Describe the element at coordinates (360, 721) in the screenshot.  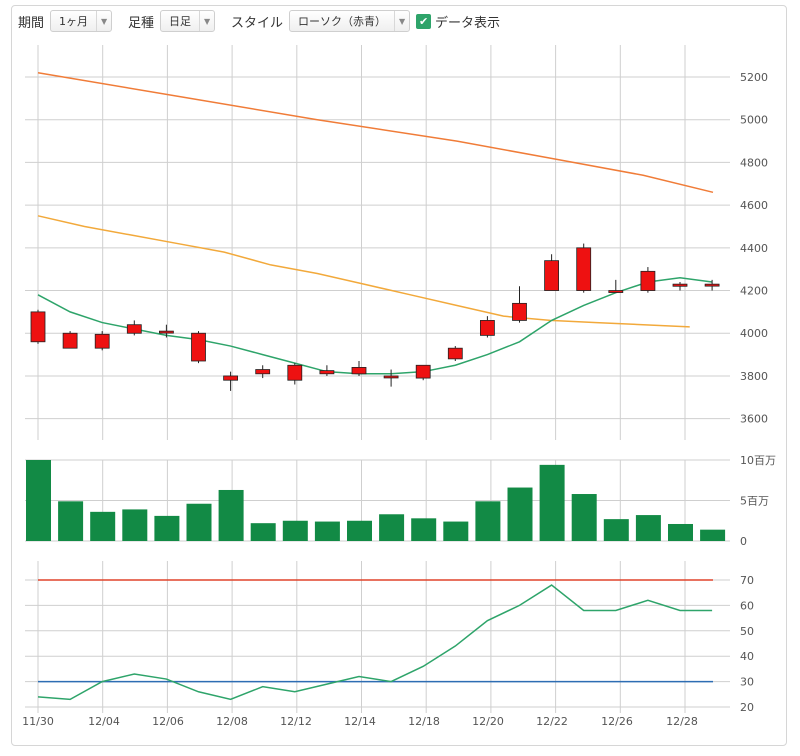
I see `date-tick-label: 12/14` at that location.